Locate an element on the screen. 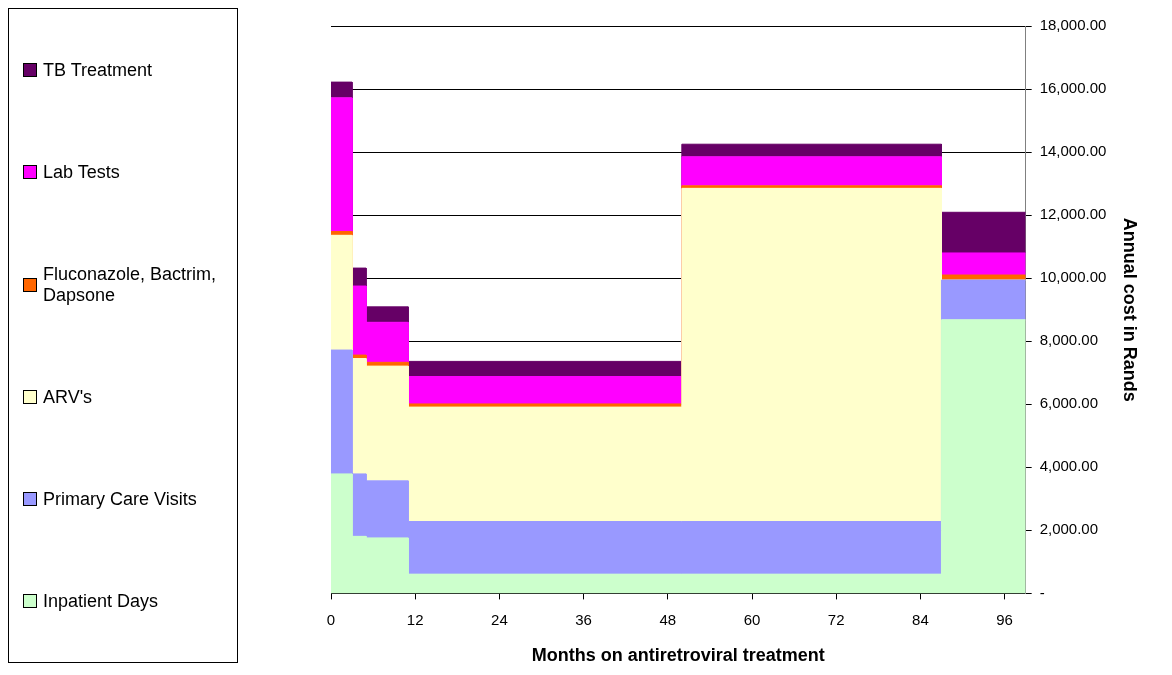 The width and height of the screenshot is (1172, 675). y-tick-label: 2,000.00 is located at coordinates (1069, 529).